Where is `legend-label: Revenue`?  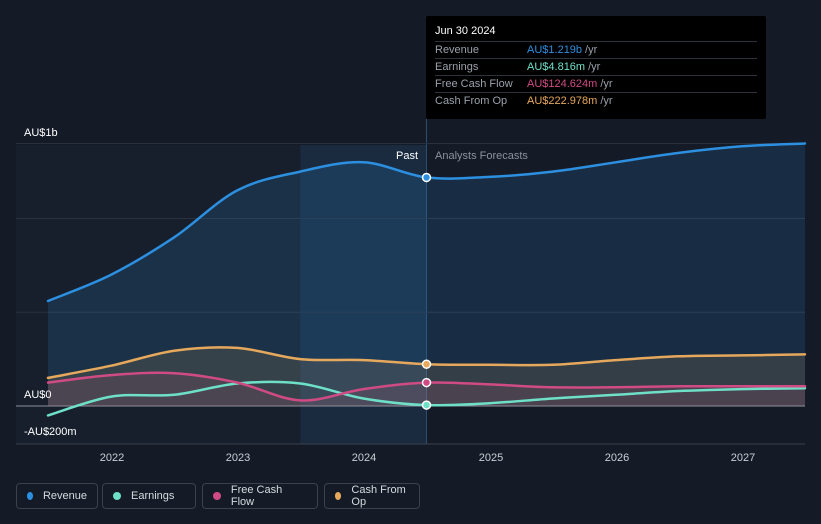
legend-label: Revenue is located at coordinates (64, 496).